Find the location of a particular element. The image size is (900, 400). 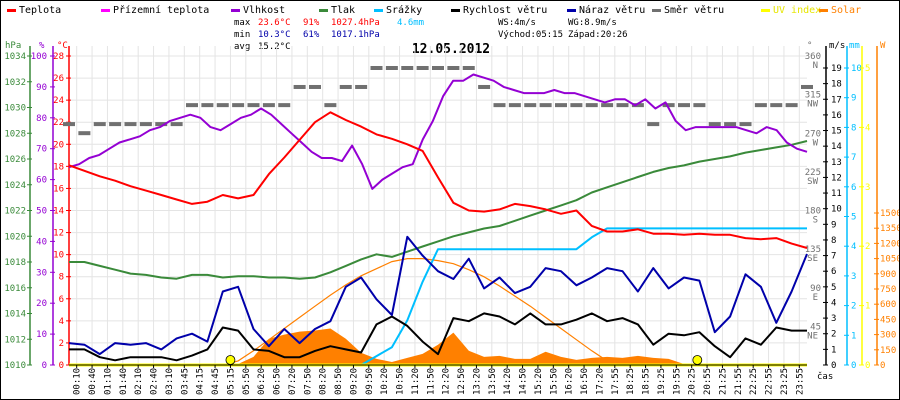

stat-wind-speed: WS:4m/s is located at coordinates (517, 23).